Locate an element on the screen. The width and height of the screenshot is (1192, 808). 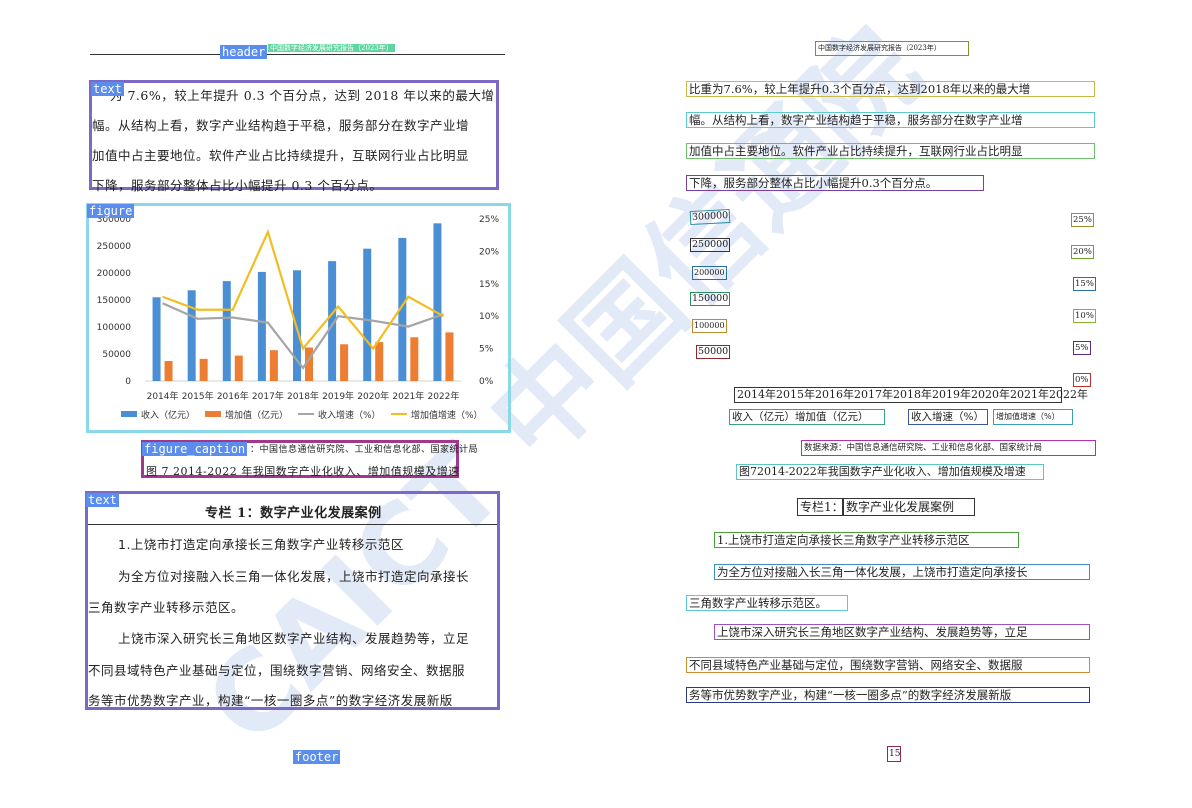
y-left-tick-label: 200000 is located at coordinates (114, 274).